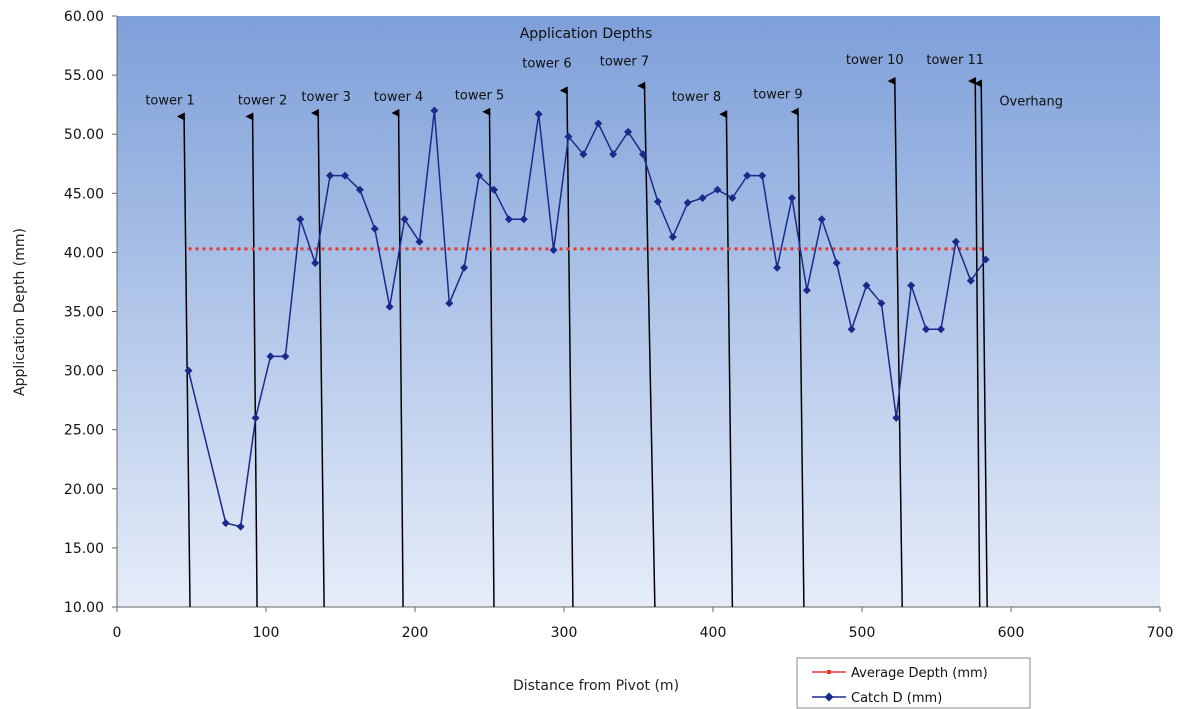 Image resolution: width=1181 pixels, height=709 pixels. What do you see at coordinates (84, 135) in the screenshot?
I see `y-tick-label: 50.00` at bounding box center [84, 135].